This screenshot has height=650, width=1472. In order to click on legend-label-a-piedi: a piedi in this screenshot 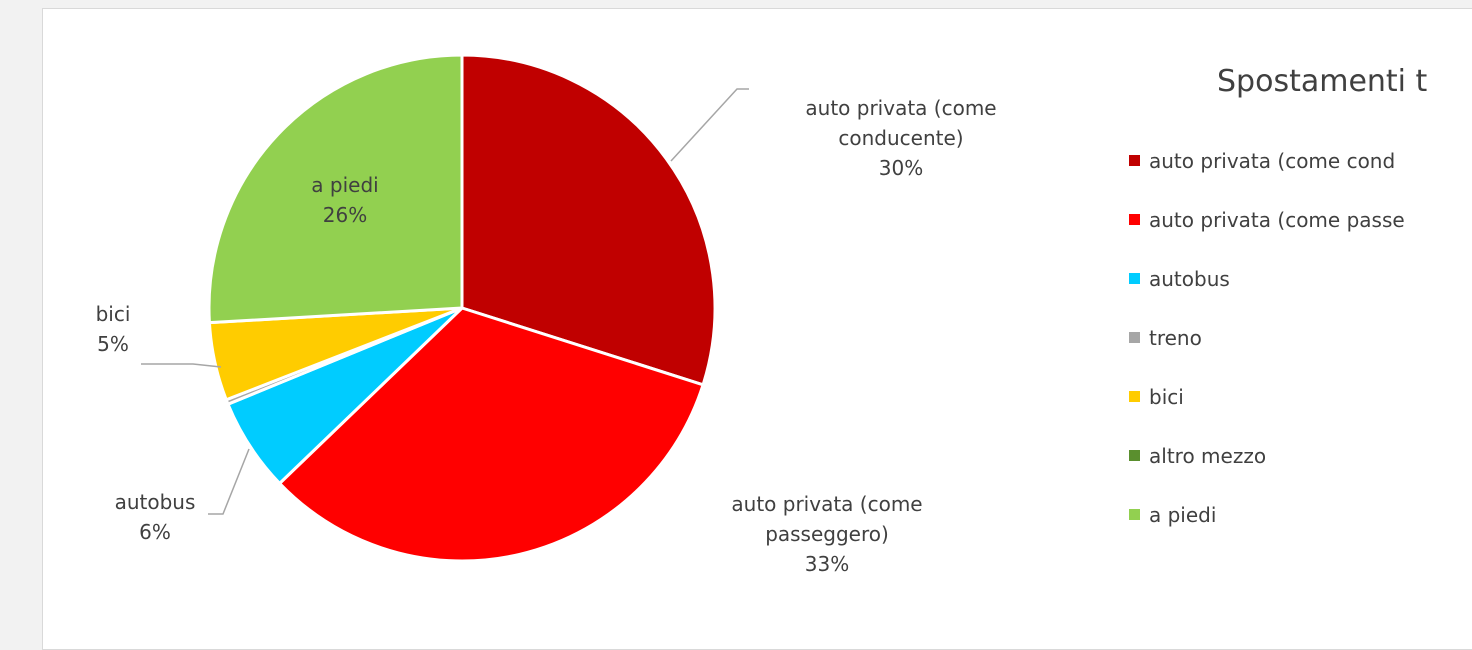, I will do `click(1182, 515)`.